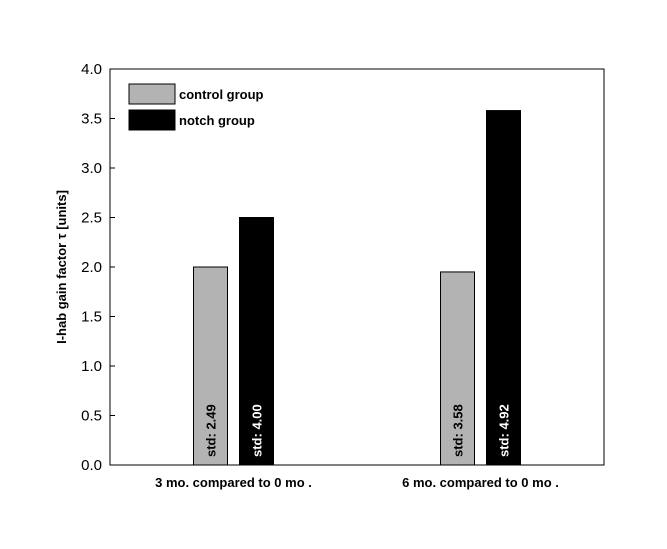 The image size is (667, 549). I want to click on legend-label-notch-group: notch group, so click(217, 120).